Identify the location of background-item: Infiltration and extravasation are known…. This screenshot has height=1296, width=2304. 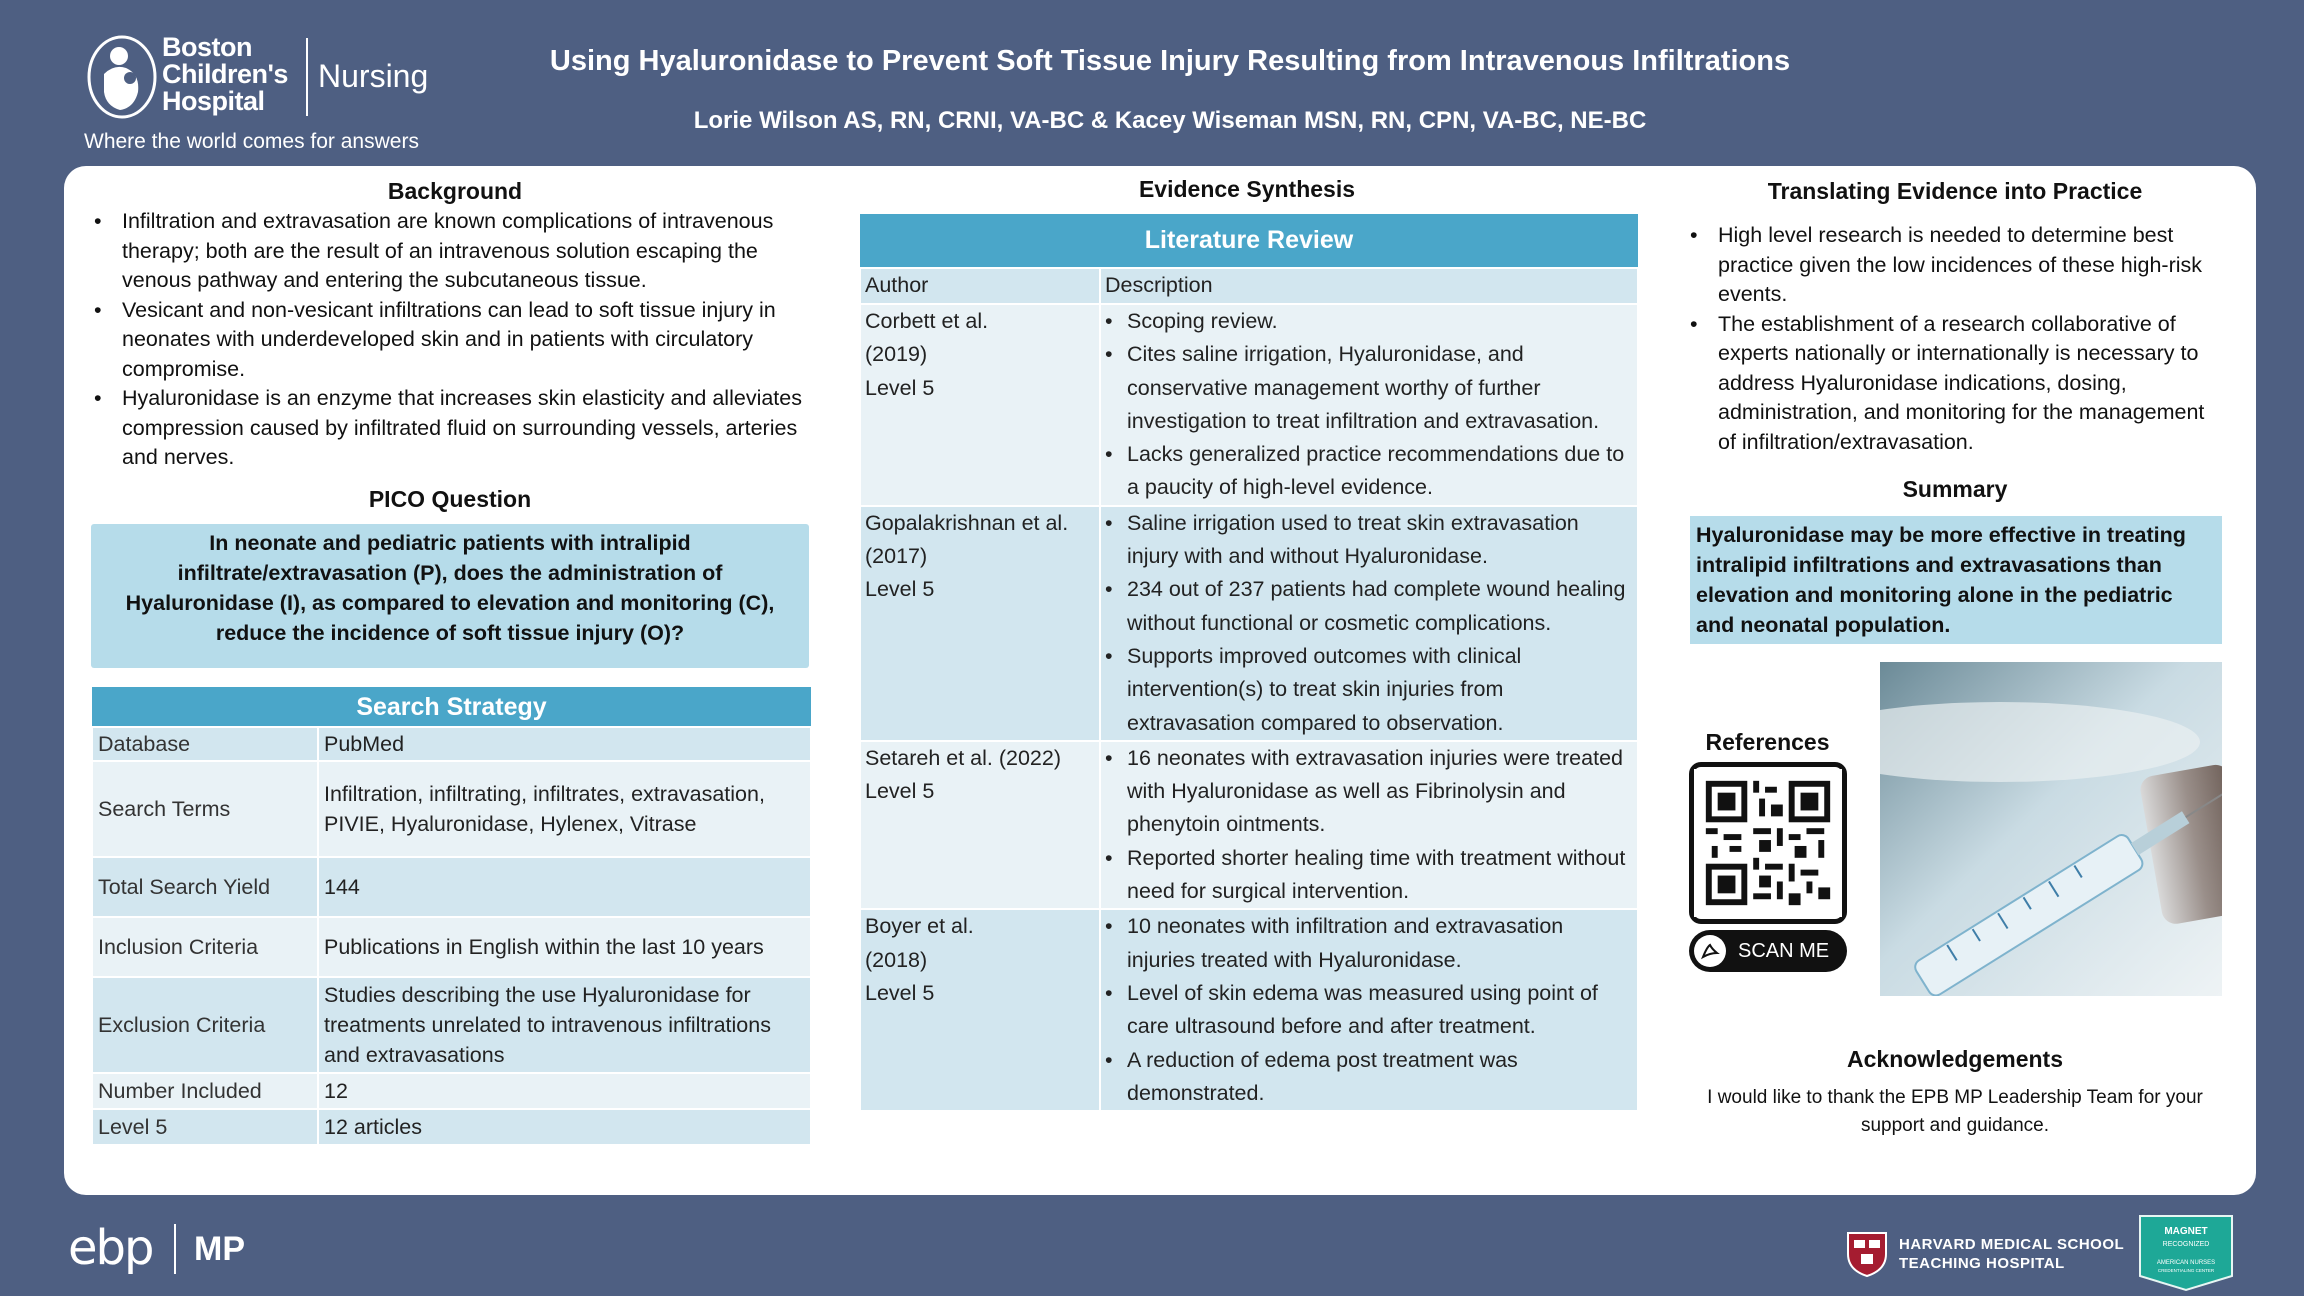
(457, 251).